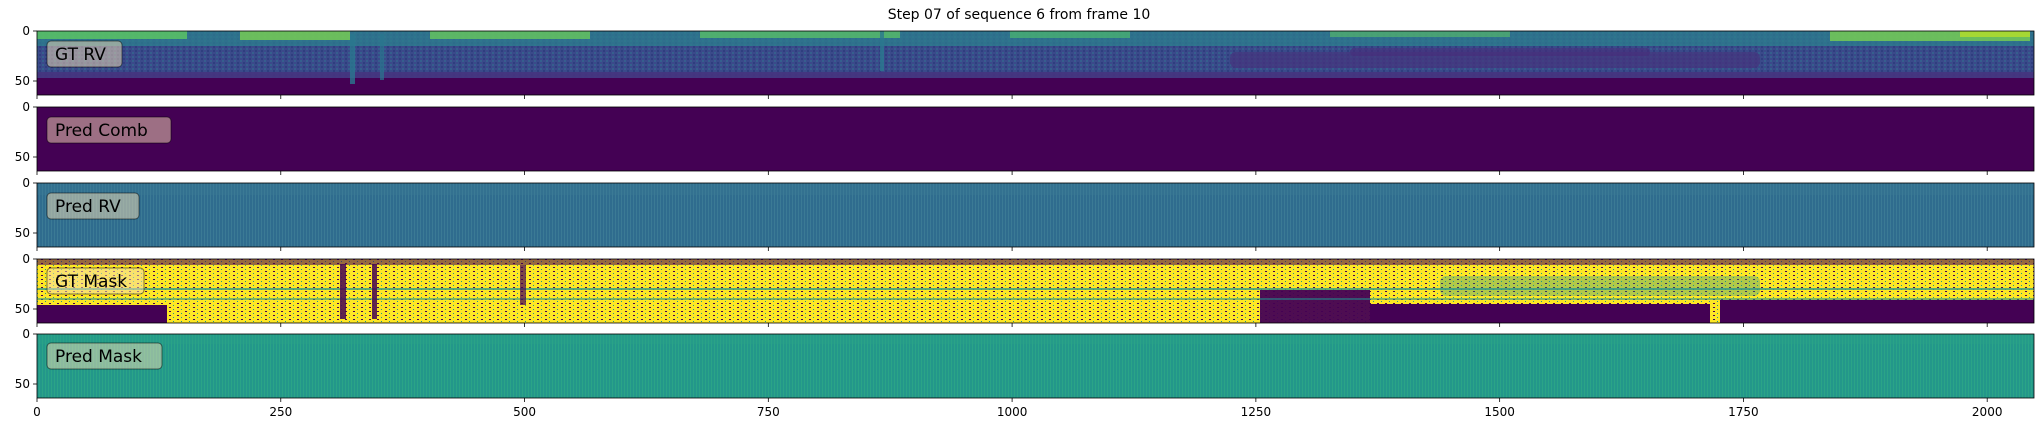 The width and height of the screenshot is (2038, 426). What do you see at coordinates (80, 55) in the screenshot?
I see `panel-label-gt-rv: GT RV` at bounding box center [80, 55].